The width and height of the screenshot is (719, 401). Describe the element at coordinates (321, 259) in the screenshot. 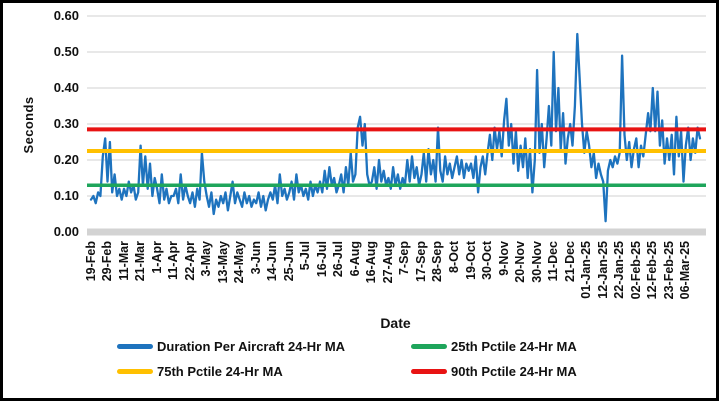

I see `x-tick-label: 16-Jul` at that location.